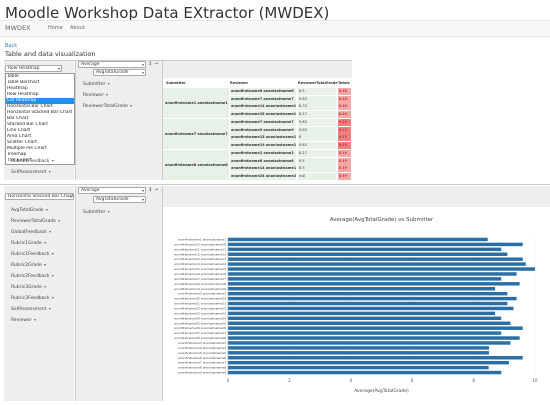 The width and height of the screenshot is (550, 405). I want to click on y-tick-label: anonfirstname20 anonlastname20, so click(200, 299).